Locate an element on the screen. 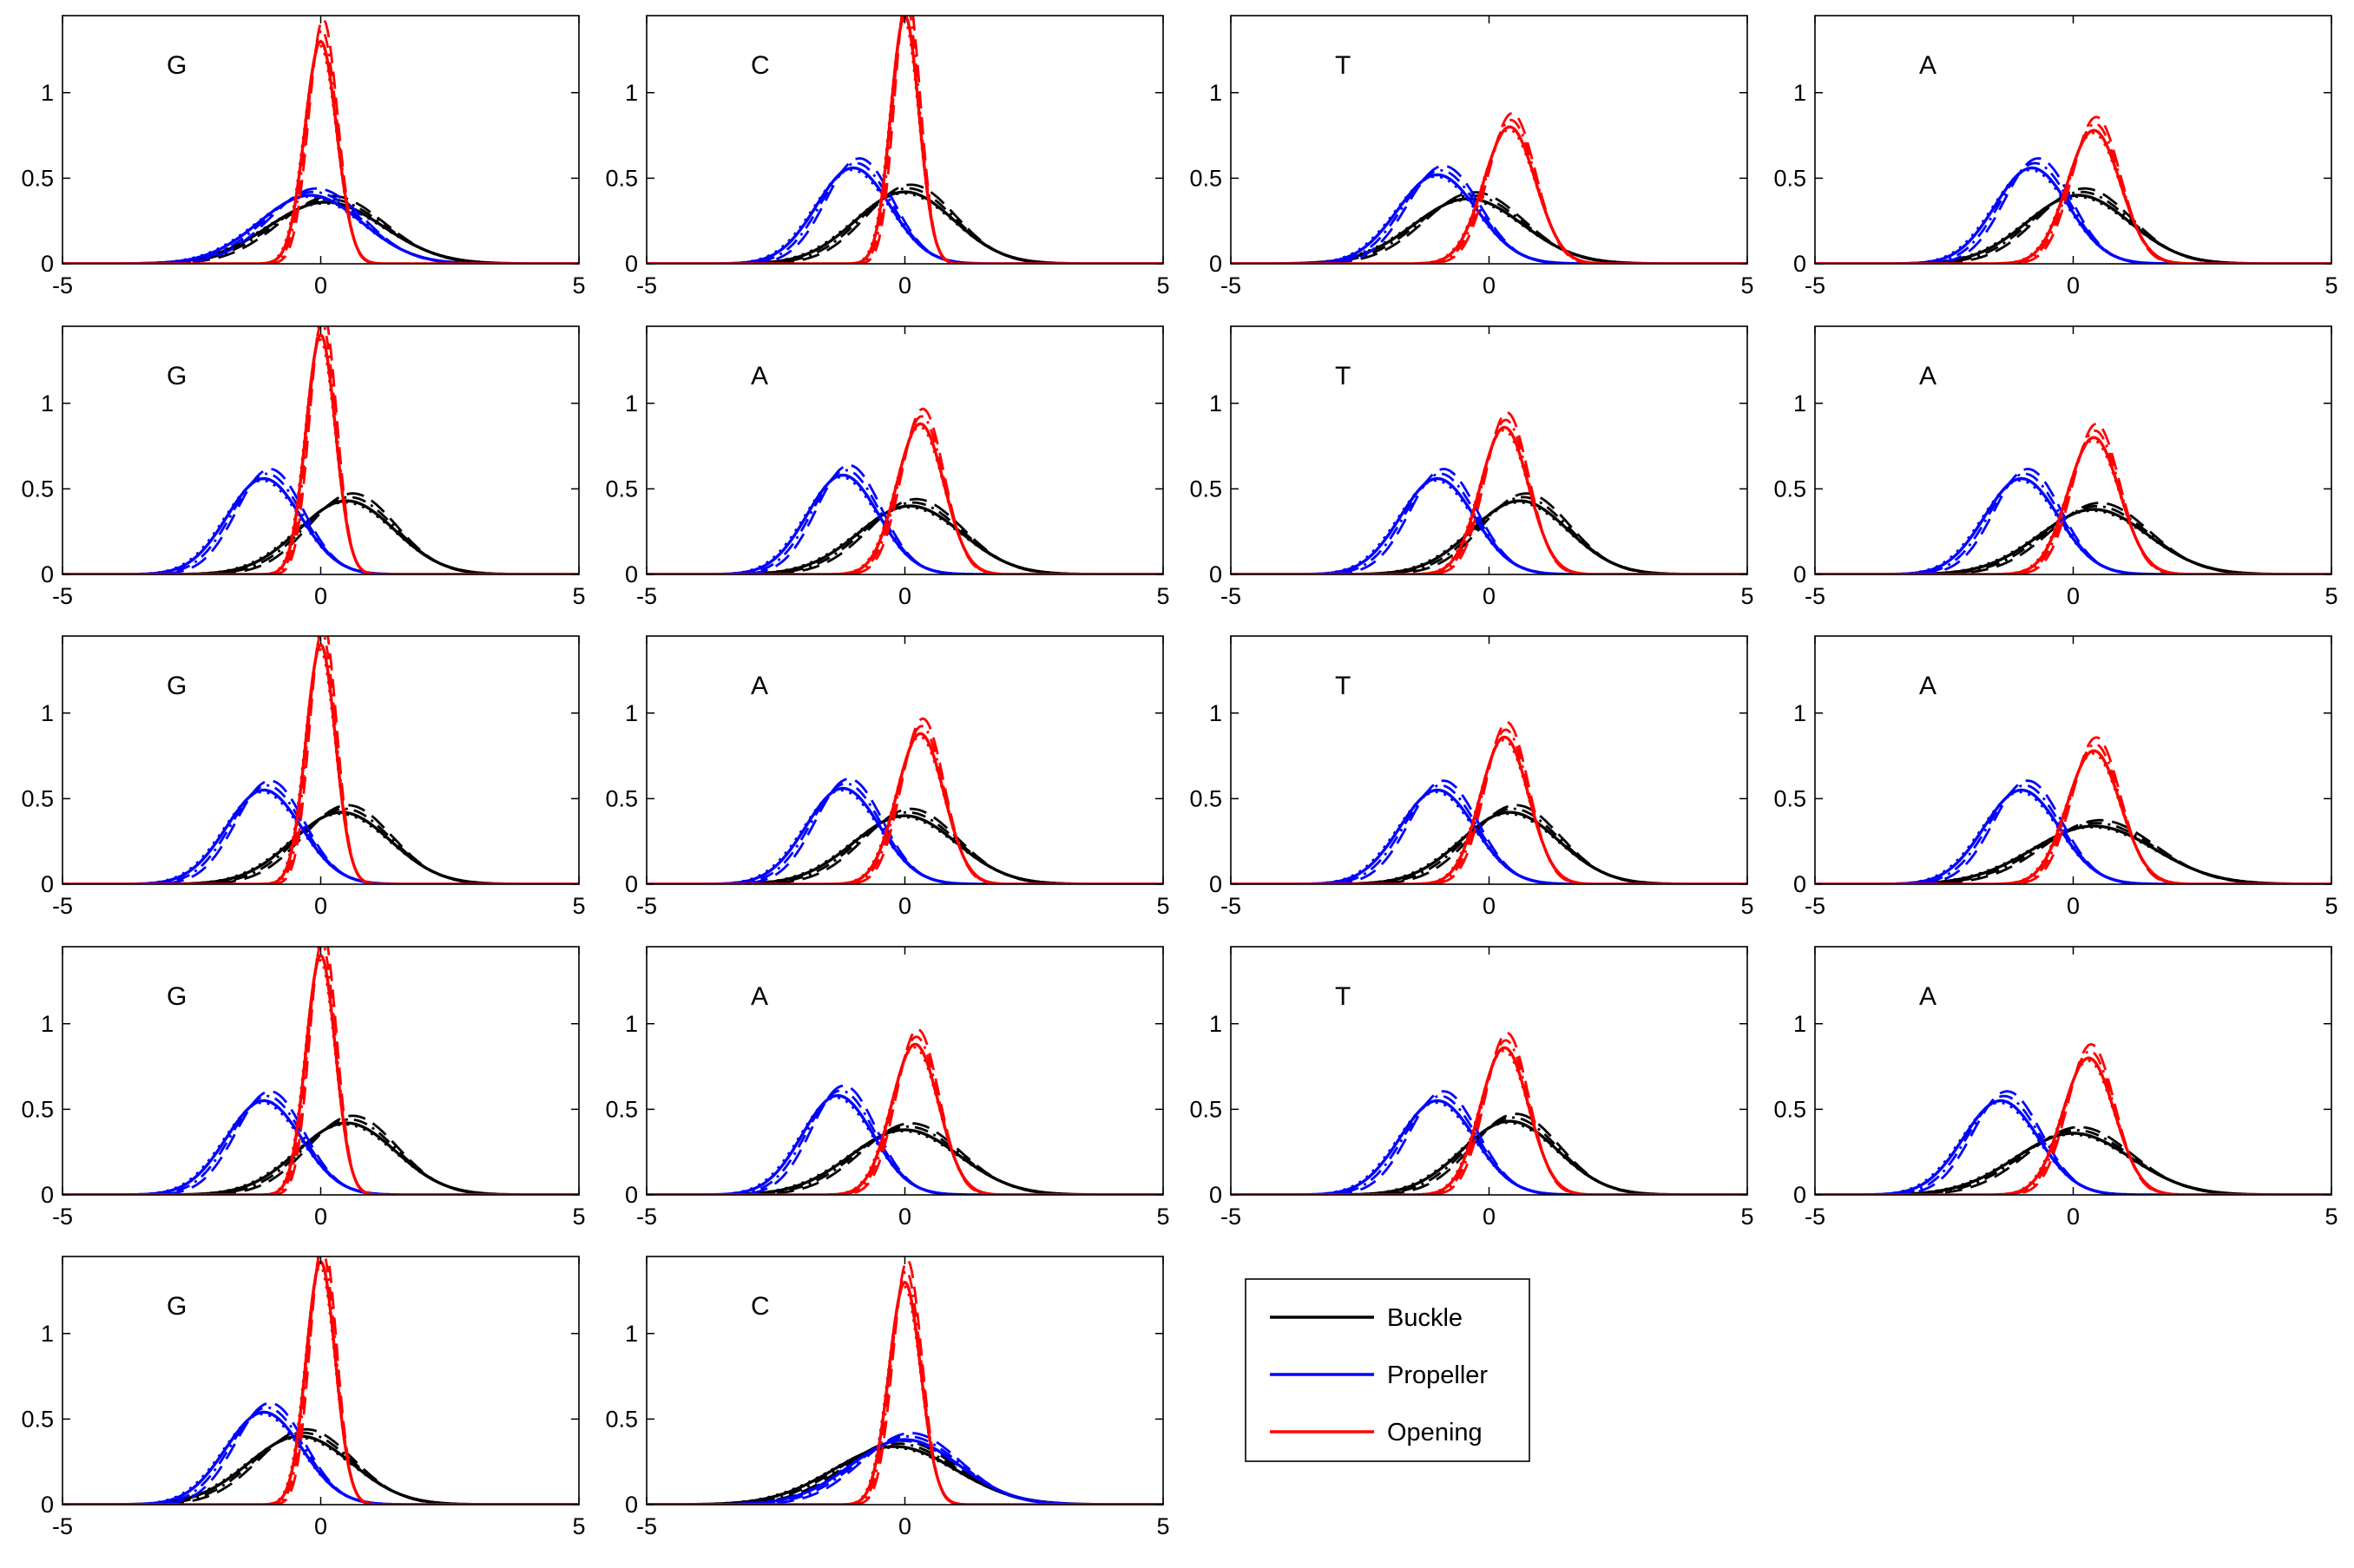 Image resolution: width=2354 pixels, height=1568 pixels. legend: Buckle Propeller Opening is located at coordinates (1388, 1370).